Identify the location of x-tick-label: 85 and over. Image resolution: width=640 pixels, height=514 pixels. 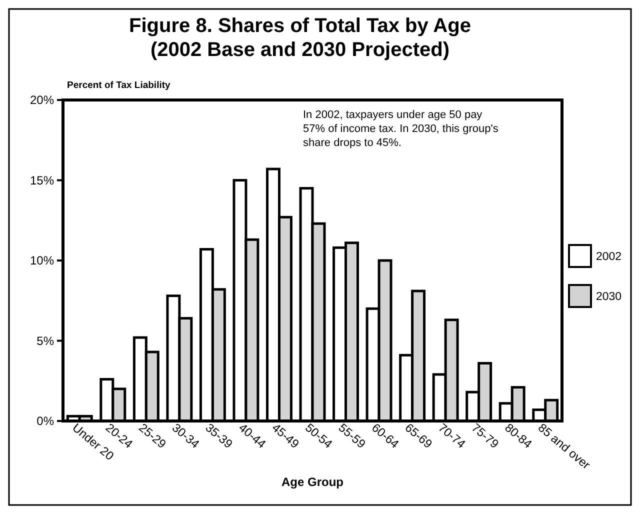
(564, 446).